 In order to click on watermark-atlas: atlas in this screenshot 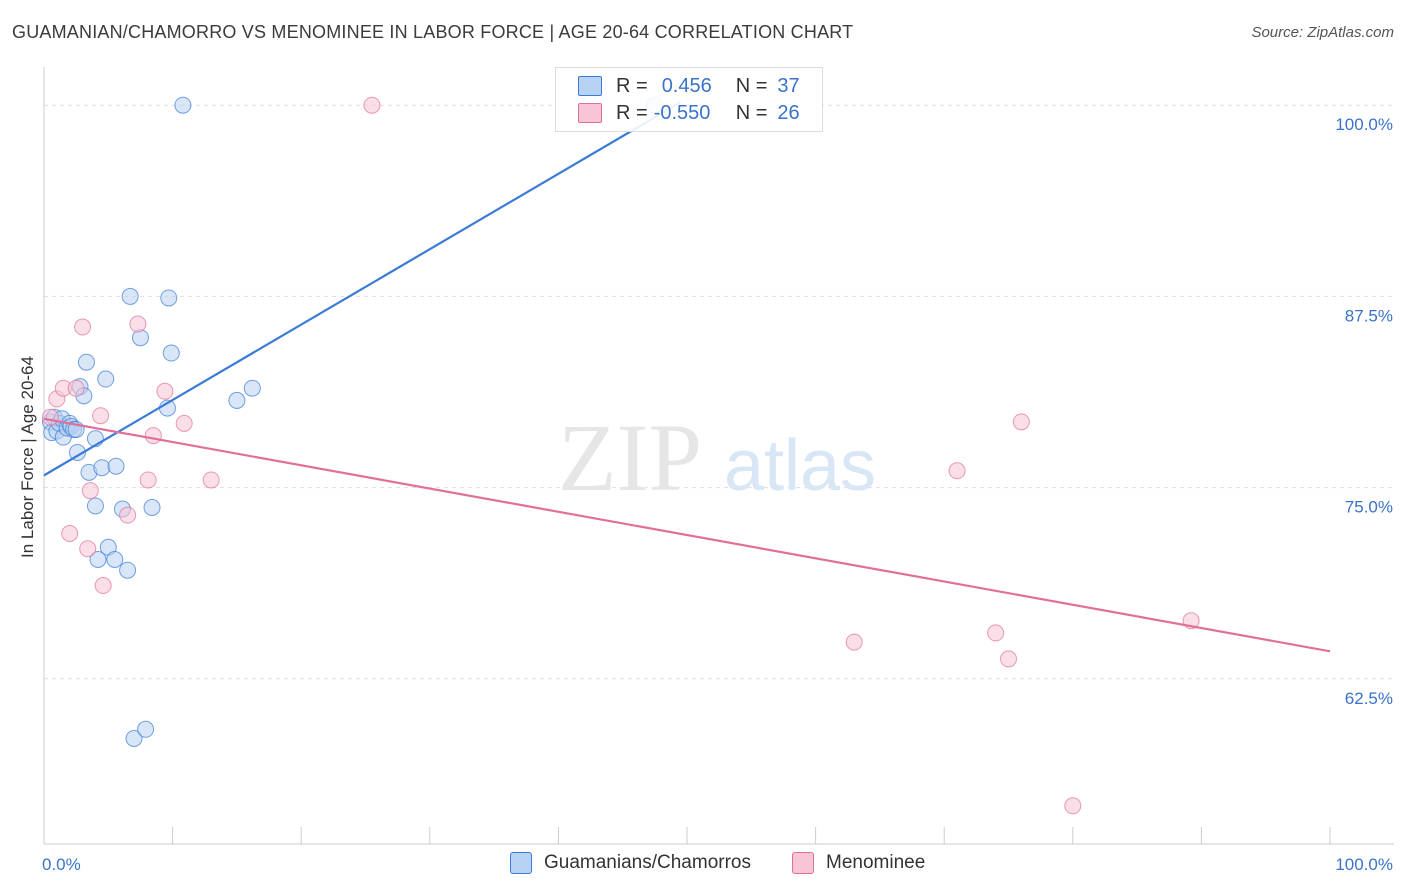, I will do `click(800, 466)`.